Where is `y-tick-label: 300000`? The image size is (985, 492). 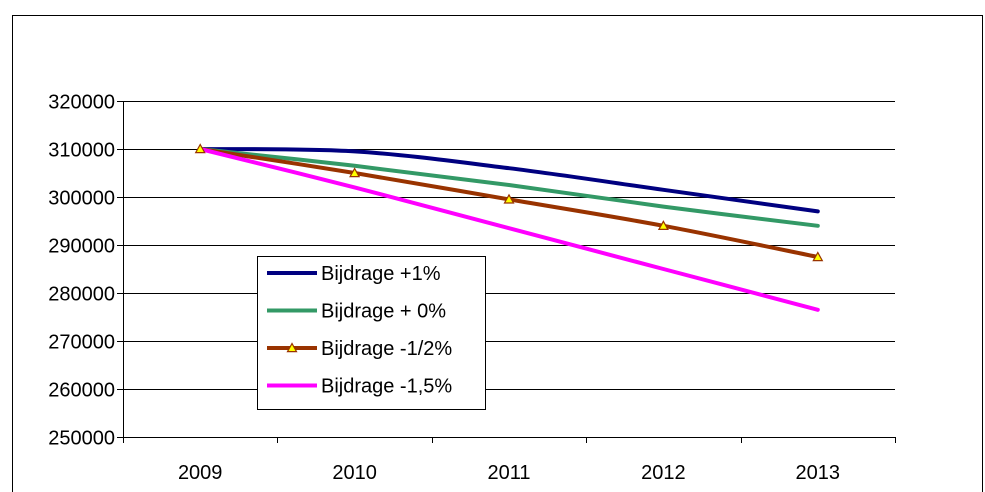 y-tick-label: 300000 is located at coordinates (81, 199).